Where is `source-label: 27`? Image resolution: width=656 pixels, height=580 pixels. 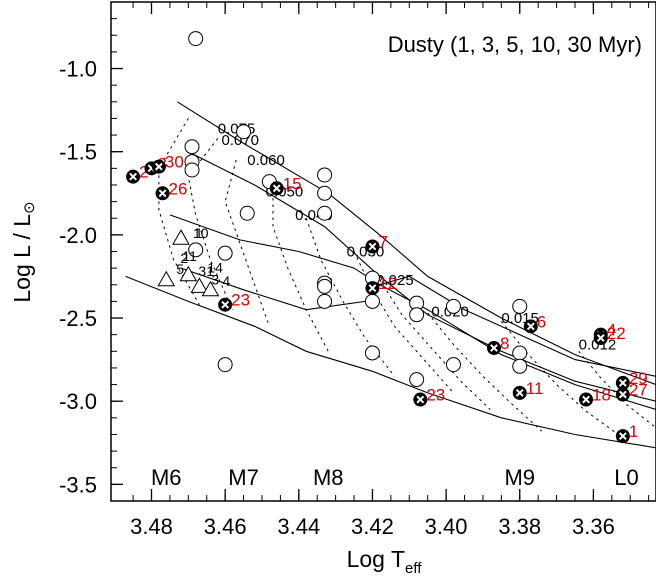 source-label: 27 is located at coordinates (638, 390).